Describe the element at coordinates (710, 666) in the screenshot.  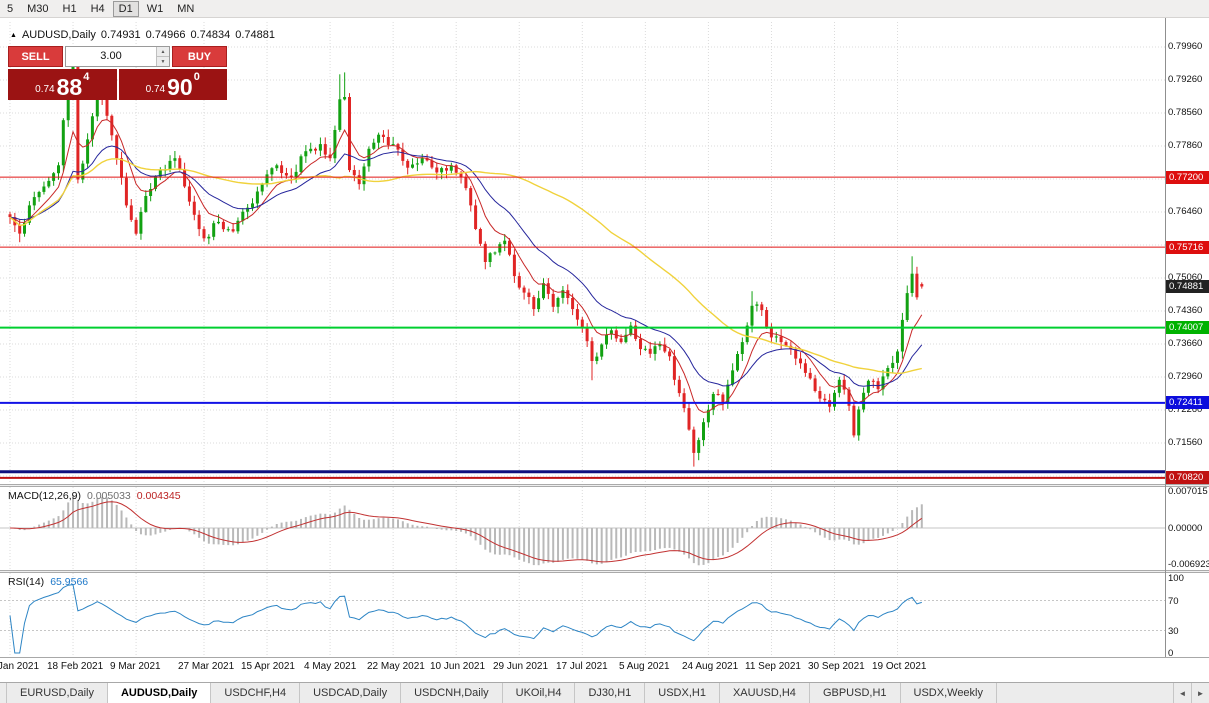
I see `date-label: 24 Aug 2021` at that location.